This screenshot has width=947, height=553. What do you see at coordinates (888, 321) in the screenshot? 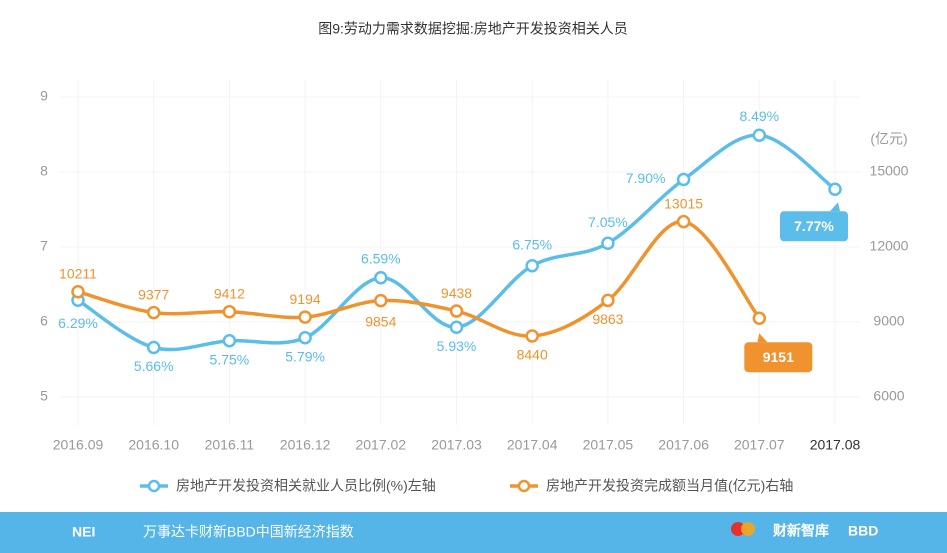
I see `y2-tick-label: 9000` at bounding box center [888, 321].